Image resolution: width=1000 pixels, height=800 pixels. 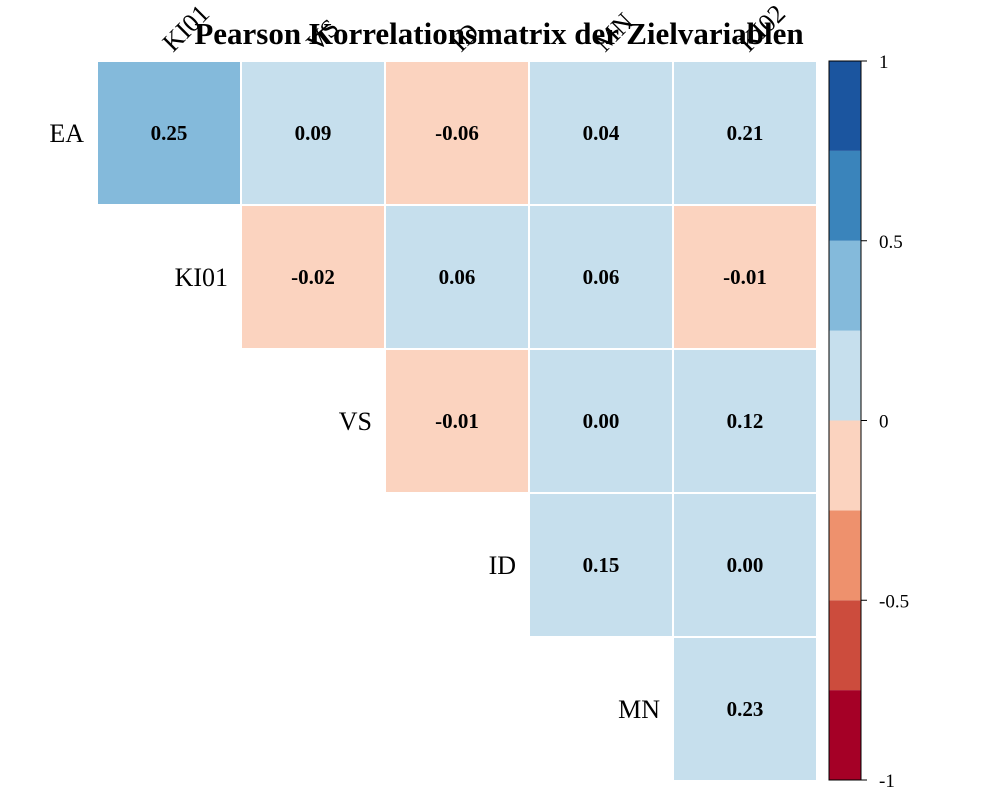 I want to click on row-label: VS, so click(x=355, y=421).